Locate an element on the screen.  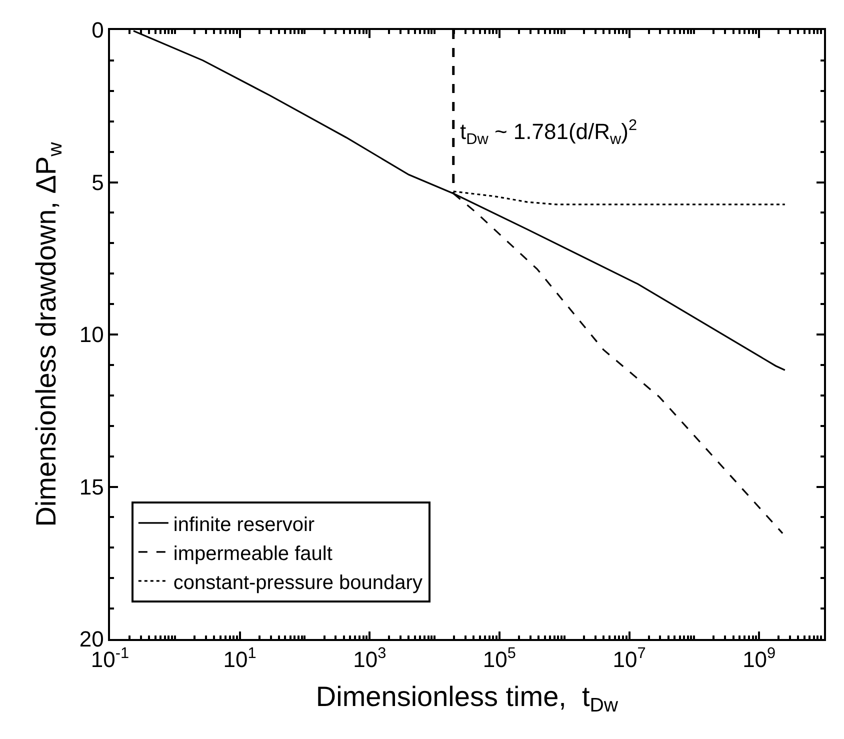
y-tick-label: 15 is located at coordinates (91, 487).